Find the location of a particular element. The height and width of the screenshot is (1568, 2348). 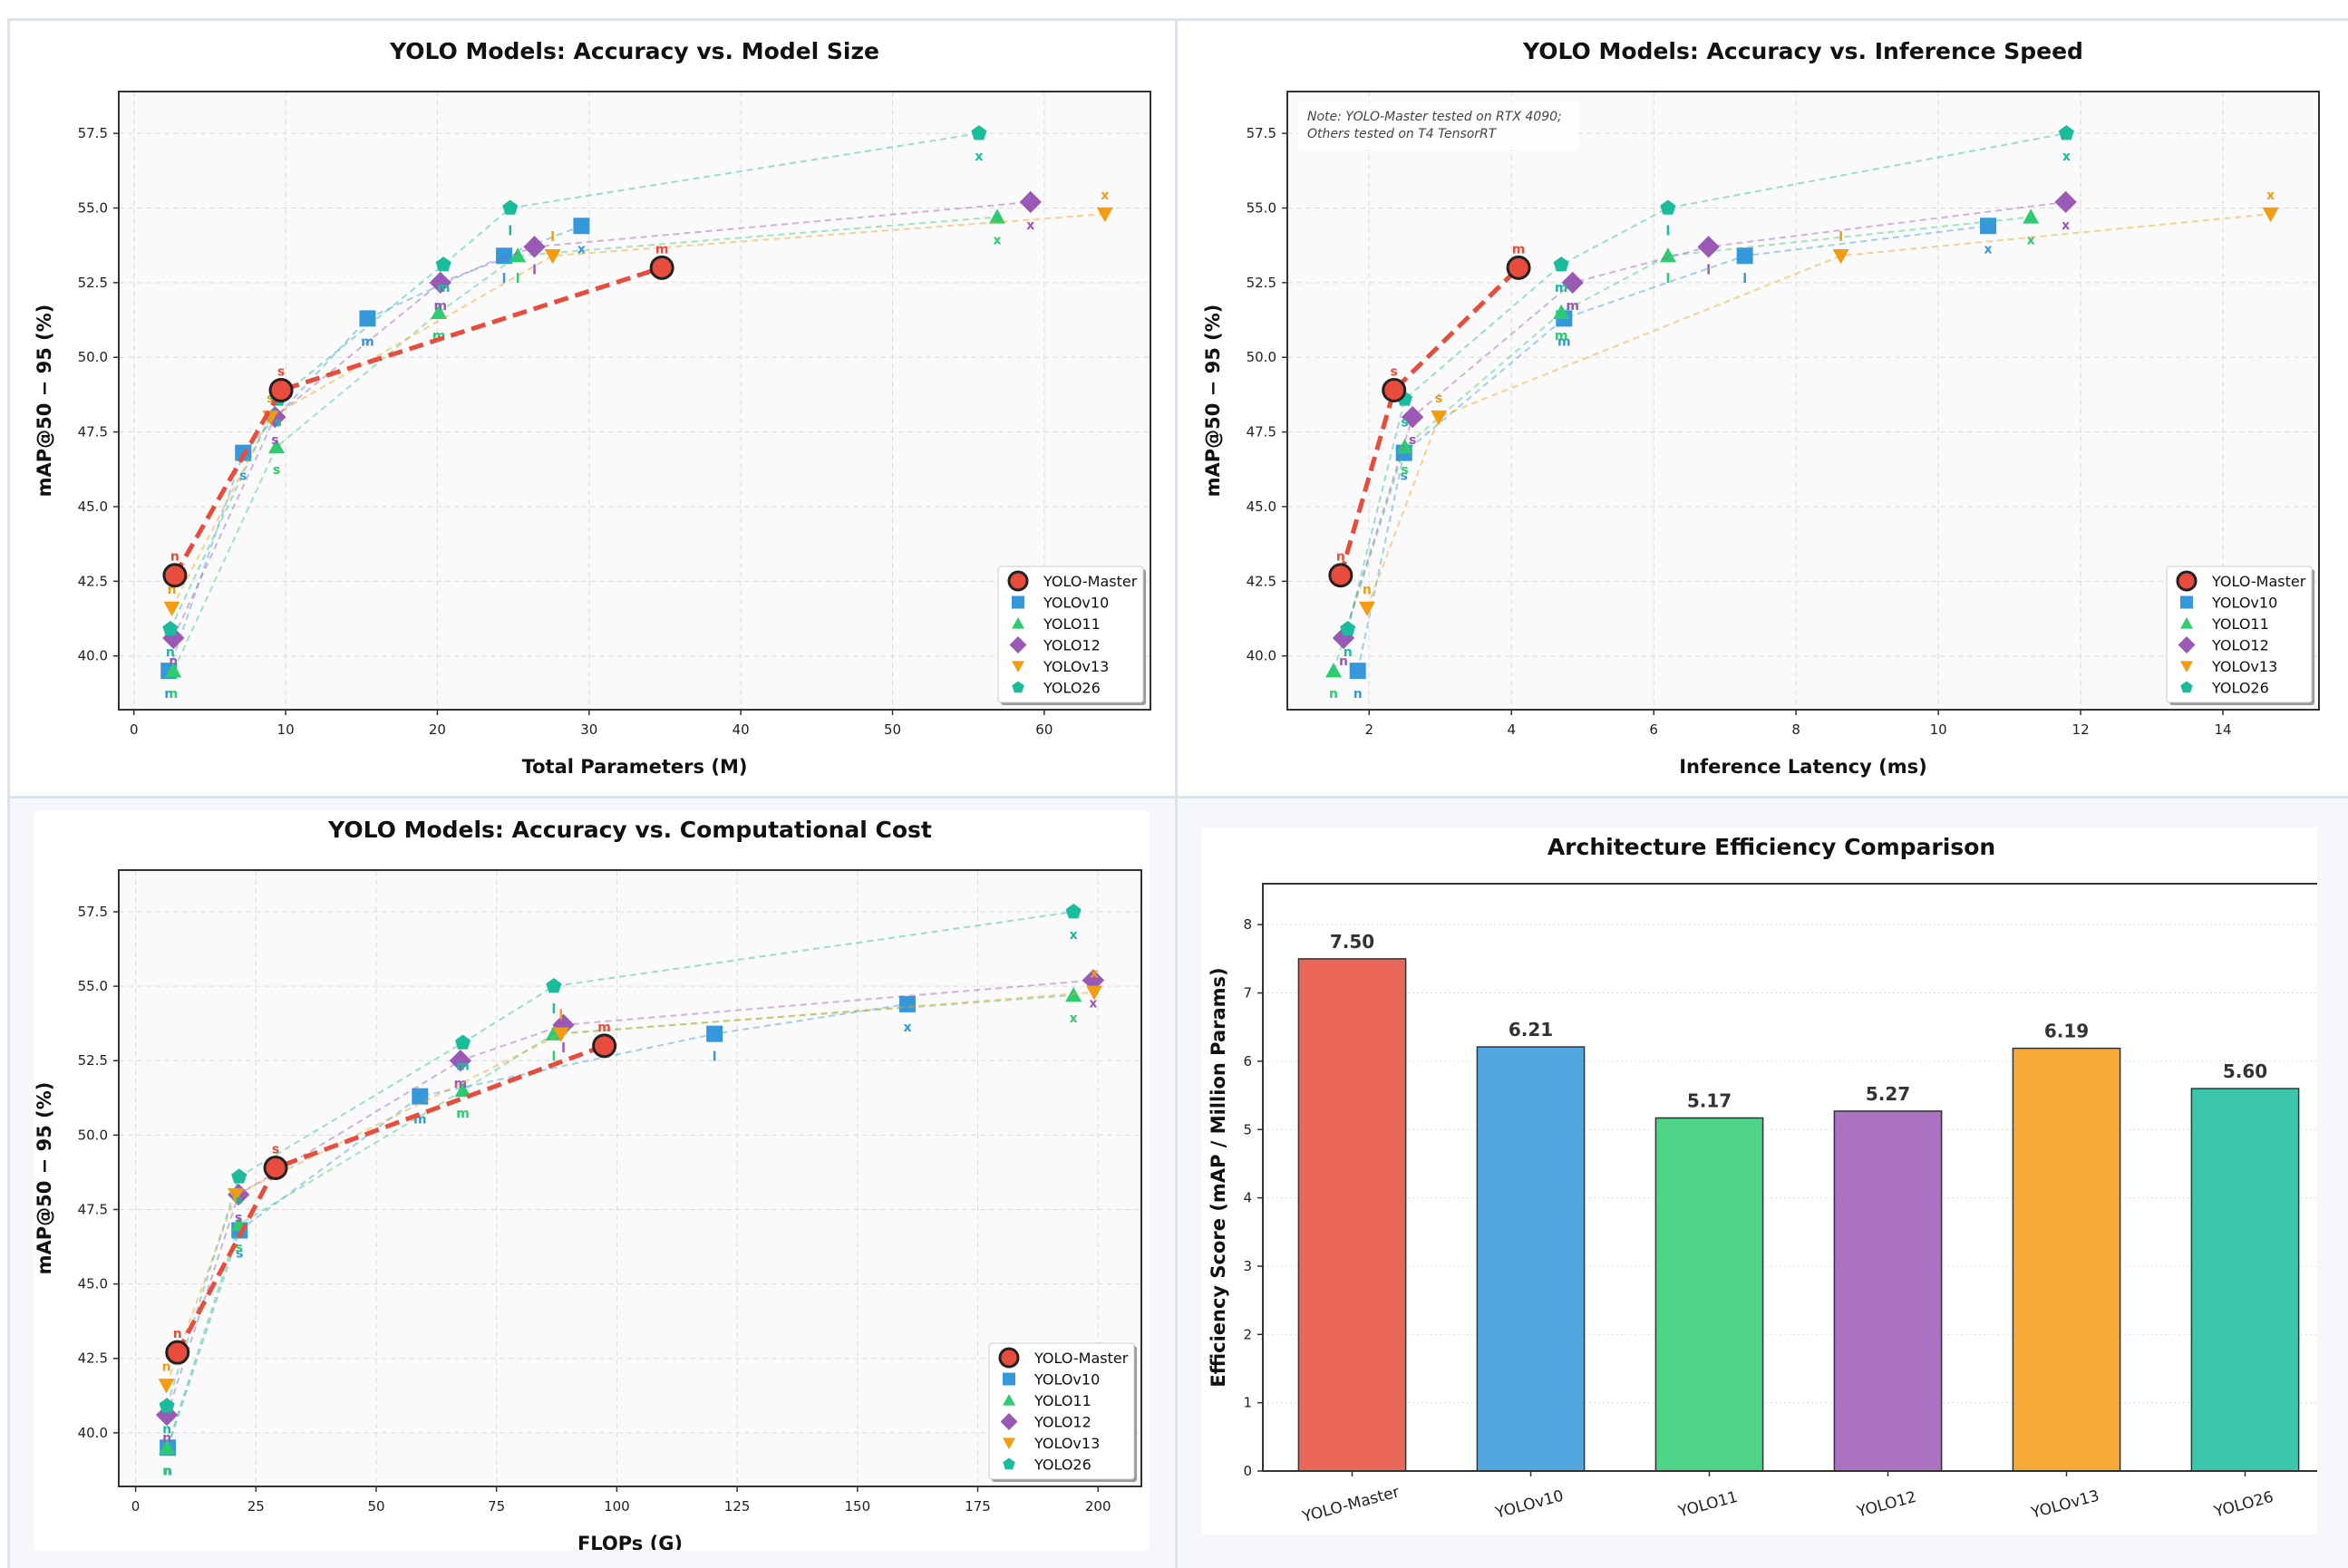

x-tick-label: 12 is located at coordinates (2081, 729).